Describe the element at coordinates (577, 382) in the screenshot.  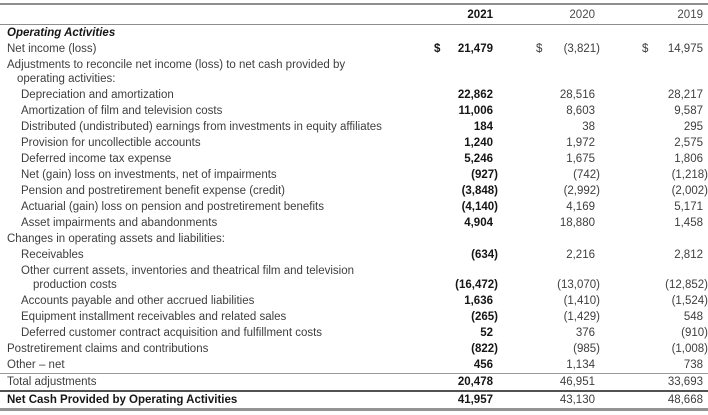
I see `value-2020: 46,951` at that location.